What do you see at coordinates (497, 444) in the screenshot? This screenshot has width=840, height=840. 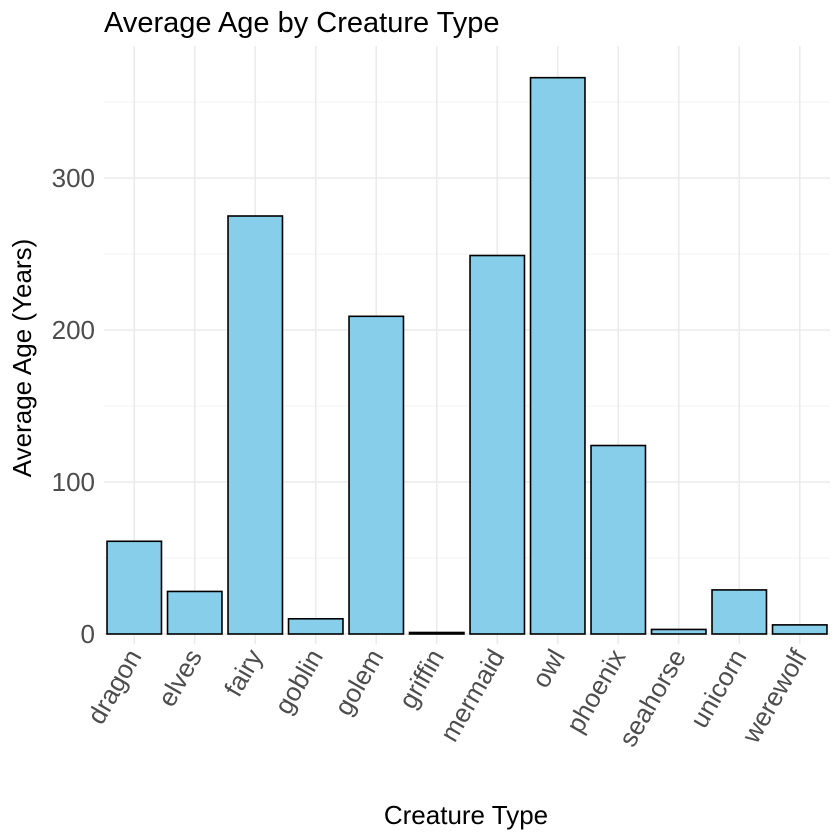 I see `bar-mermaid` at bounding box center [497, 444].